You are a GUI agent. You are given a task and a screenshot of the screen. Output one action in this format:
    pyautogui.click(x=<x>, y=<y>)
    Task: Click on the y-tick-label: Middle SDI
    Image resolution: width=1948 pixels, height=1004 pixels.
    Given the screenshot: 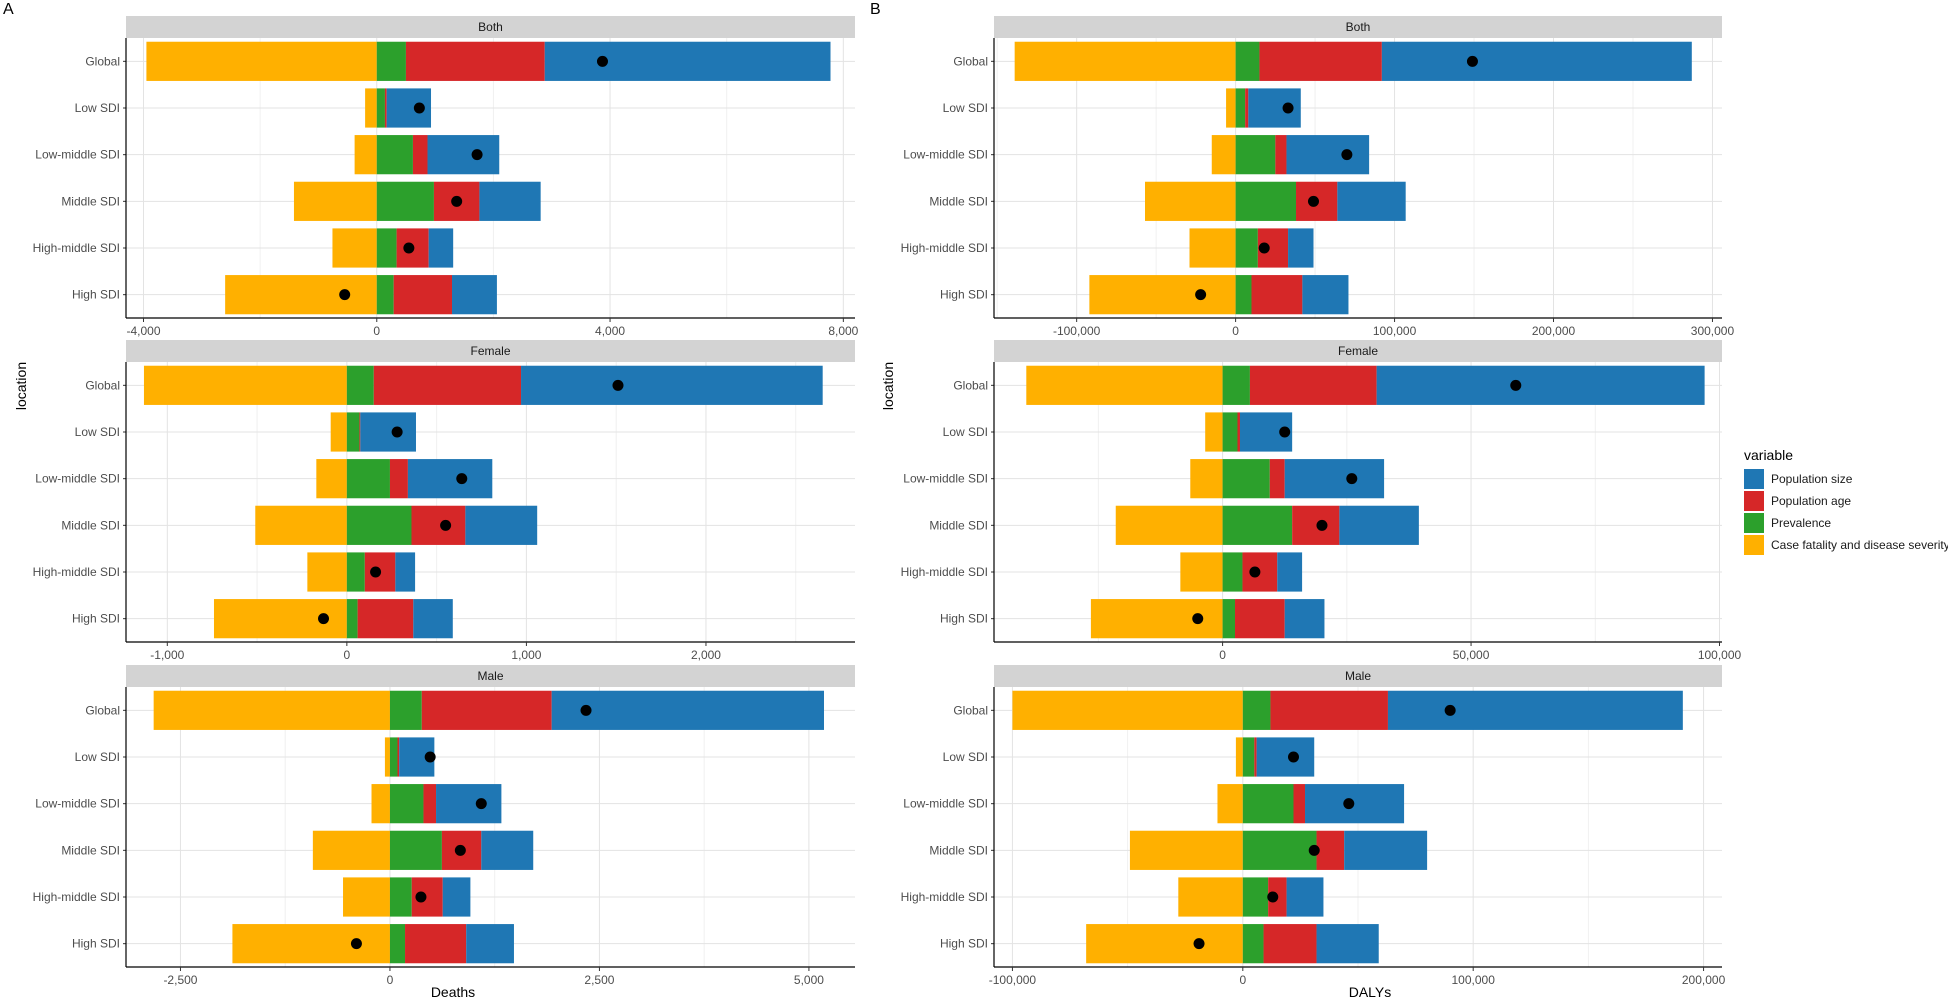 What is the action you would take?
    pyautogui.click(x=958, y=850)
    